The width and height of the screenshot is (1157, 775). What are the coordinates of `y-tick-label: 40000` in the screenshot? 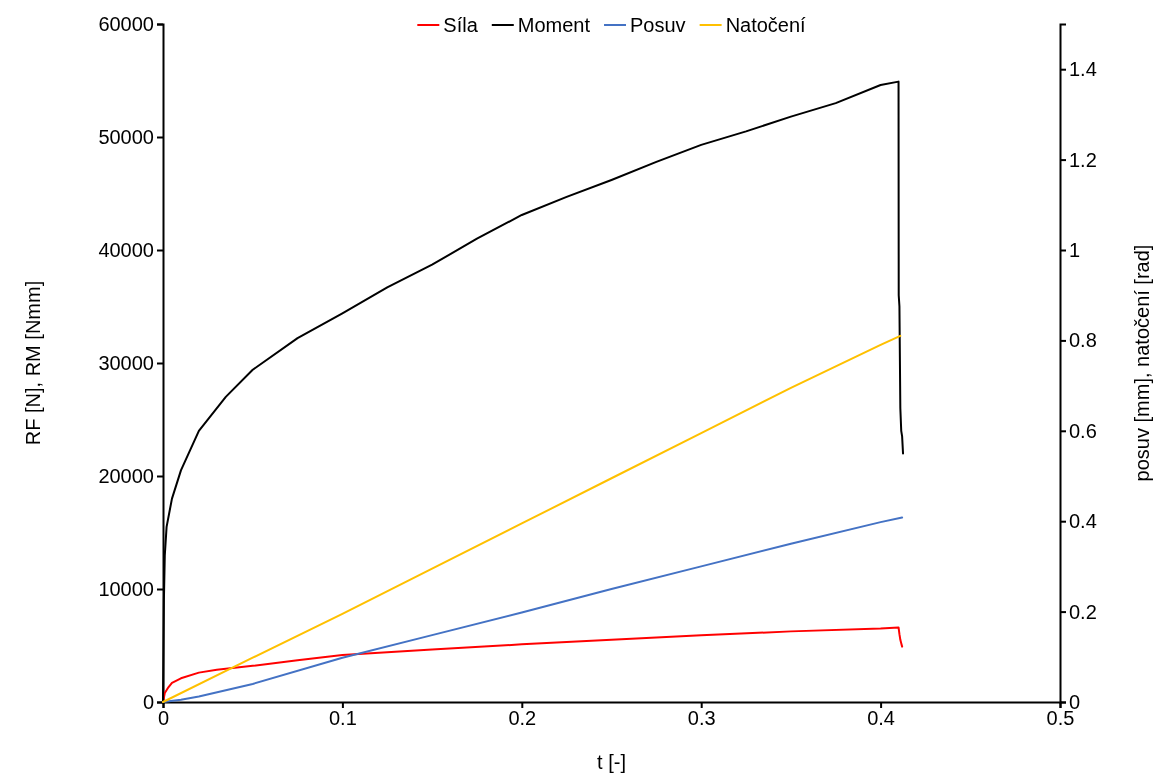 It's located at (126, 249).